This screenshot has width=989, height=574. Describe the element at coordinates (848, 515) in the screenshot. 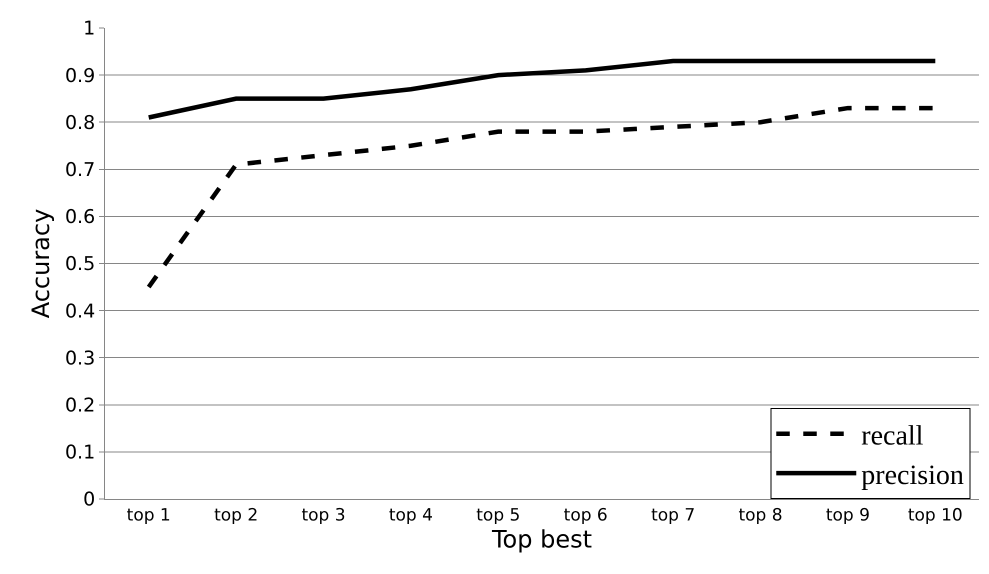

I see `x-tick-label: top 9` at that location.